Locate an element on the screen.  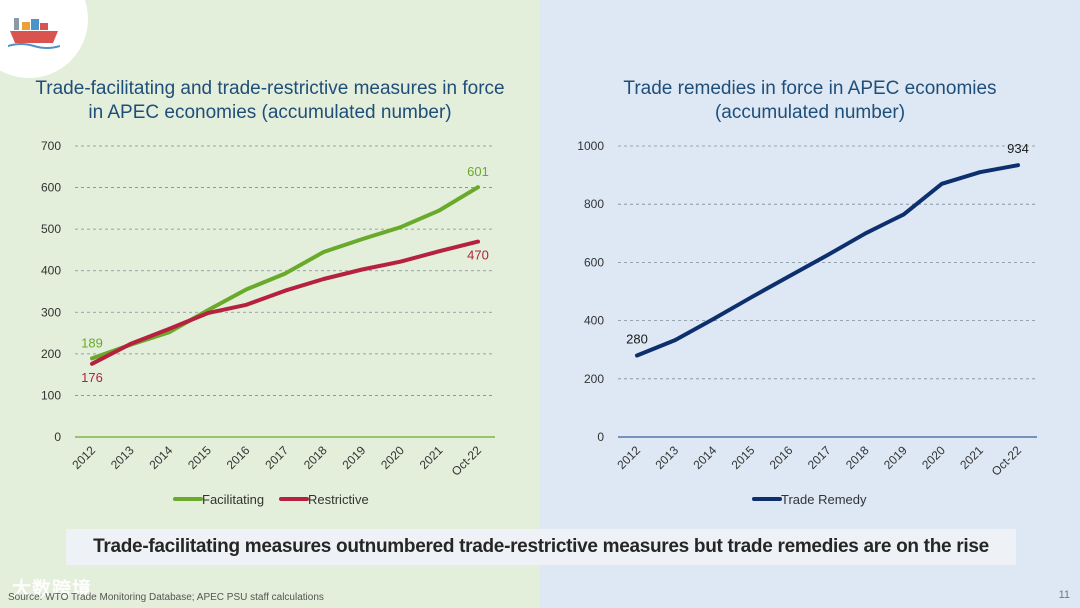
data-label: 189 is located at coordinates (92, 342).